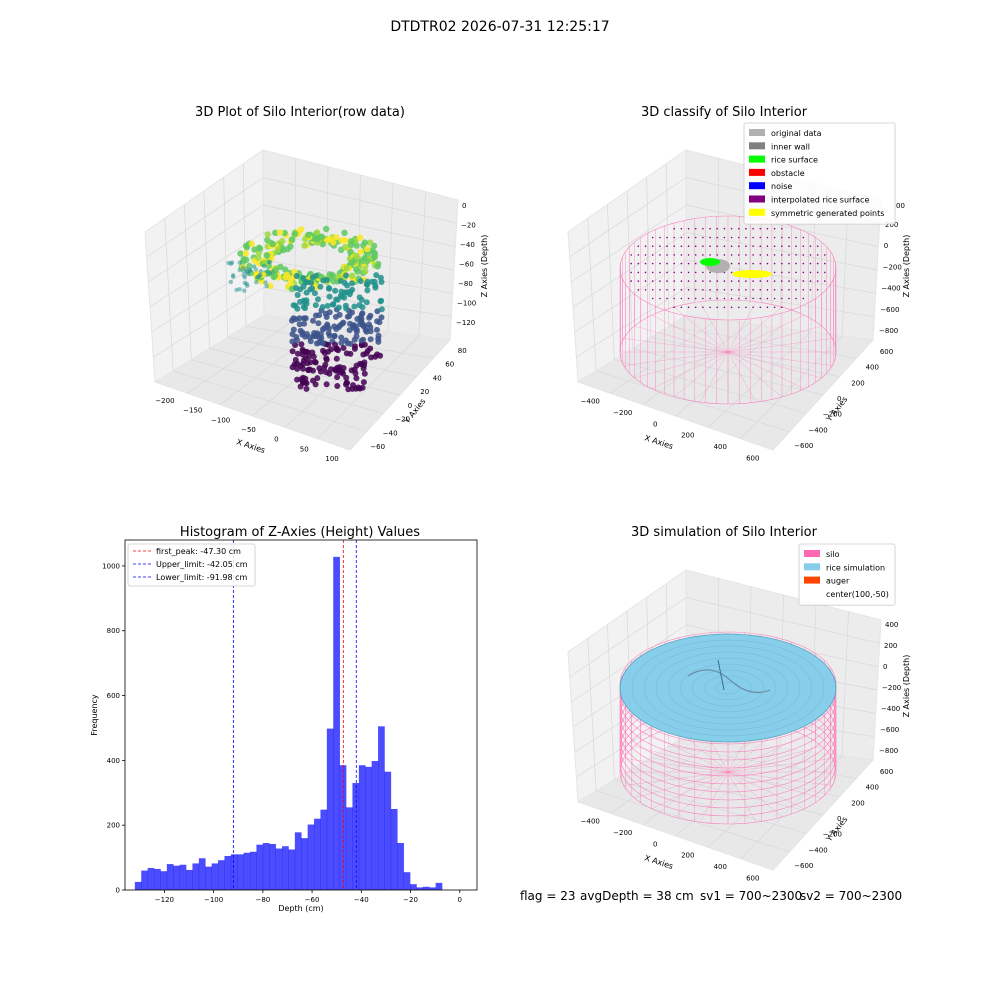 This screenshot has height=1000, width=1000. Describe the element at coordinates (113, 761) in the screenshot. I see `y-tick-label: 400` at that location.